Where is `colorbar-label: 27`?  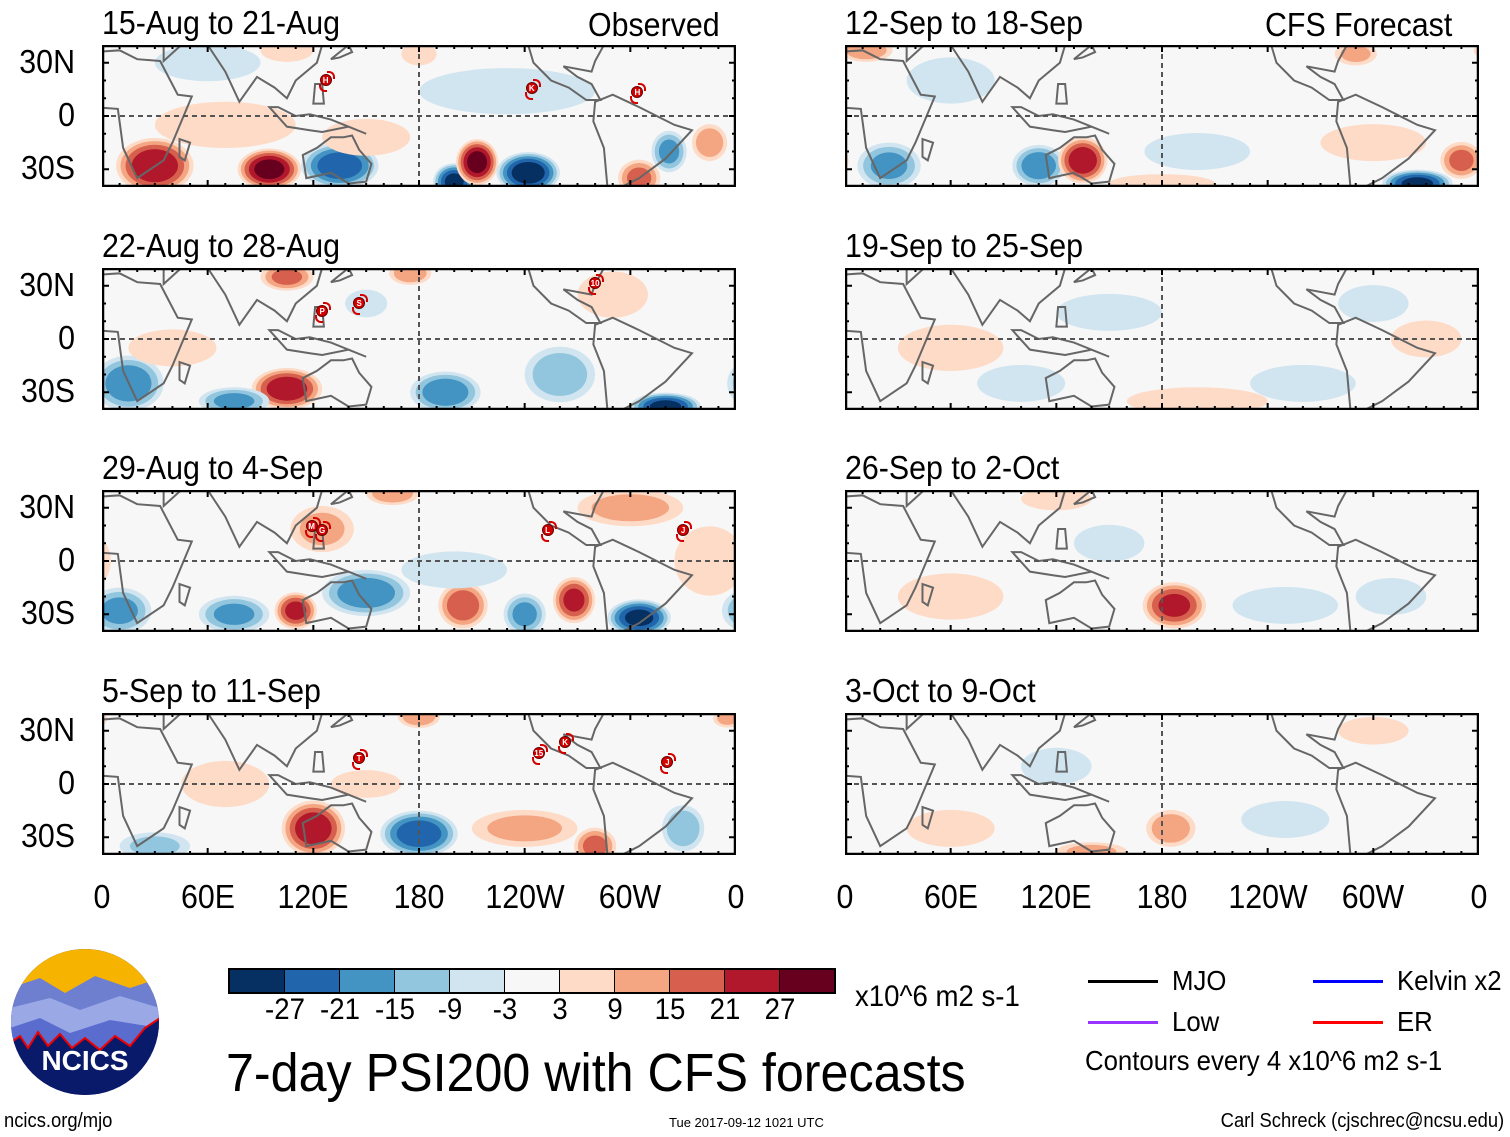 colorbar-label: 27 is located at coordinates (780, 1009).